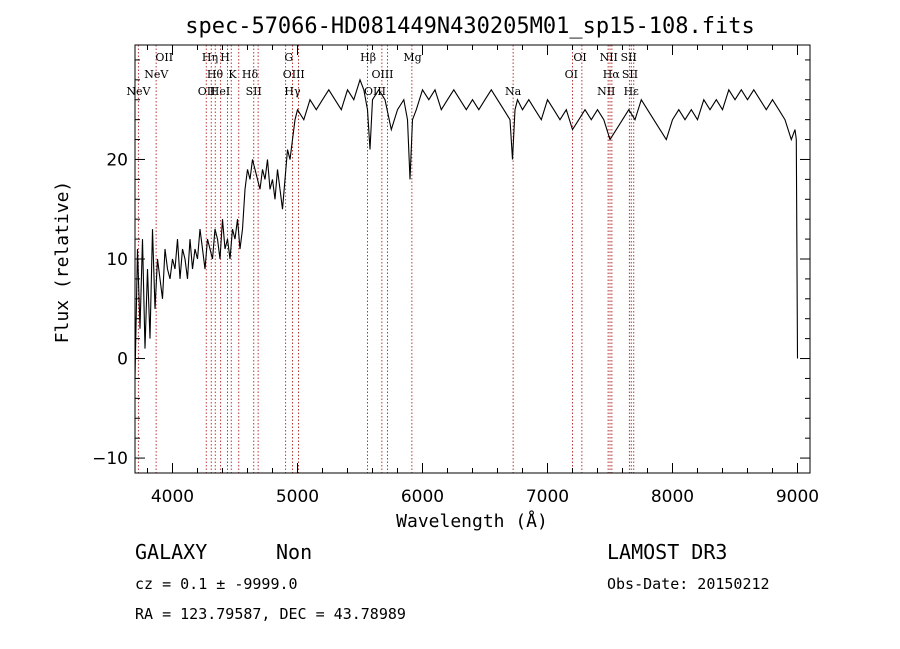  I want to click on coordinates: RA = 123.79587, DEC = 43.78989, so click(270, 614).